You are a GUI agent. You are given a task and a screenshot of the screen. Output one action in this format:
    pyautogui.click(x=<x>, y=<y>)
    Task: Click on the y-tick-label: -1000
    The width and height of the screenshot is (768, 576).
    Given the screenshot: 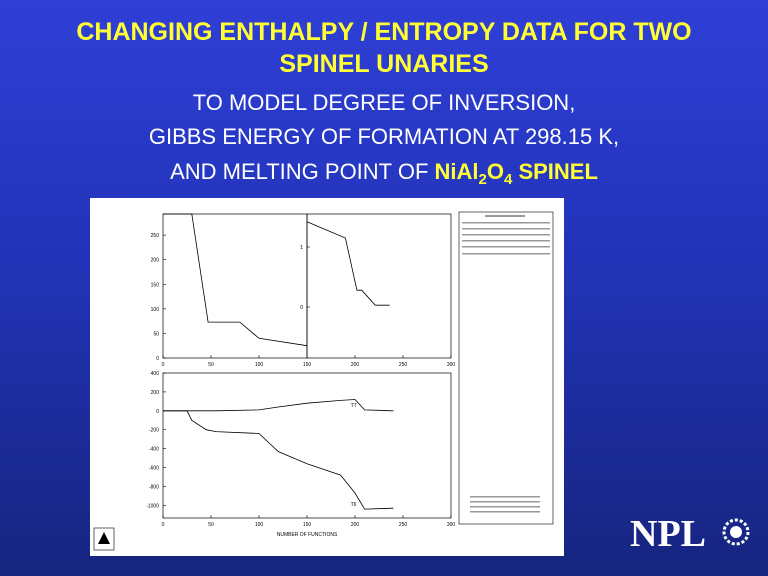 What is the action you would take?
    pyautogui.click(x=152, y=506)
    